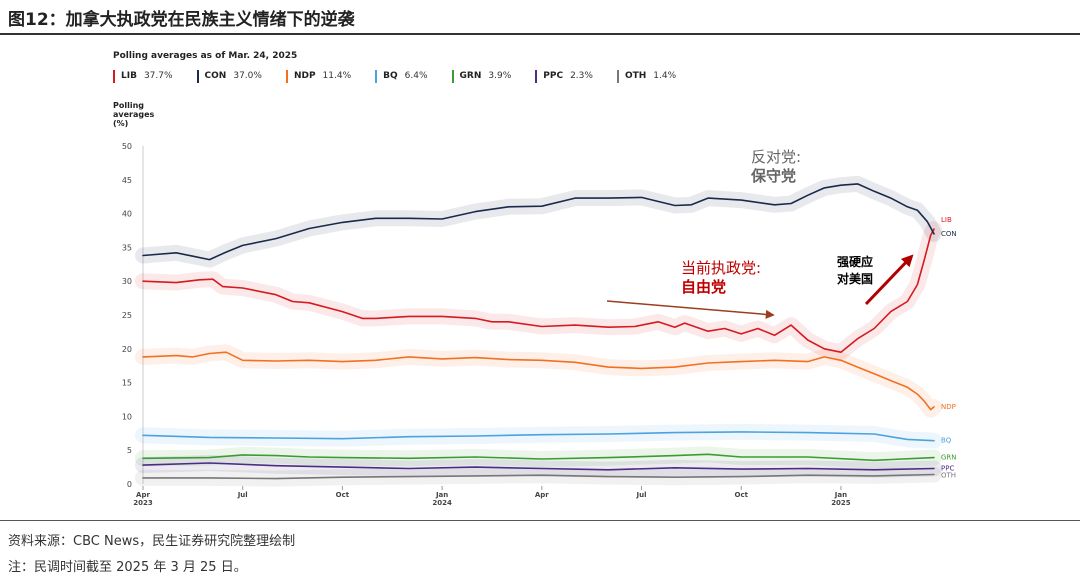  I want to click on y-tick-label: 0, so click(129, 484).